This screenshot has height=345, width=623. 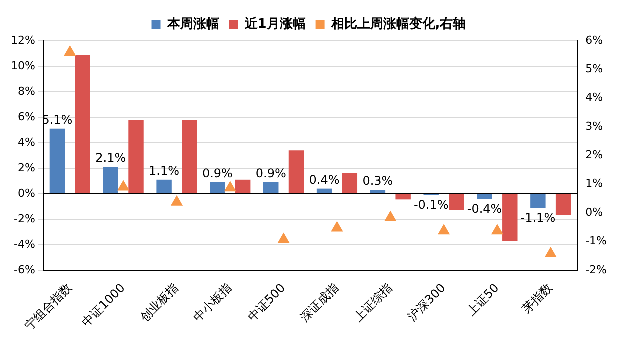 What do you see at coordinates (23, 65) in the screenshot?
I see `y-tick-label: 10%` at bounding box center [23, 65].